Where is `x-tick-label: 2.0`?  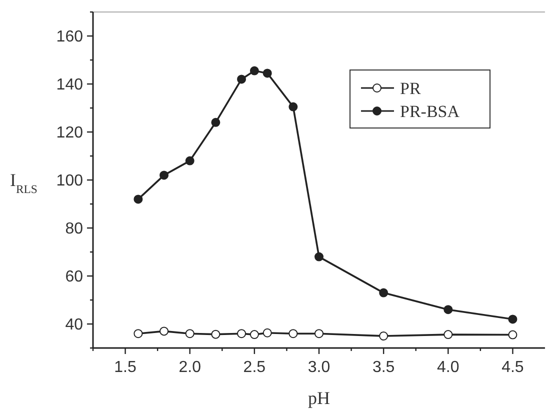 x-tick-label: 2.0 is located at coordinates (190, 367).